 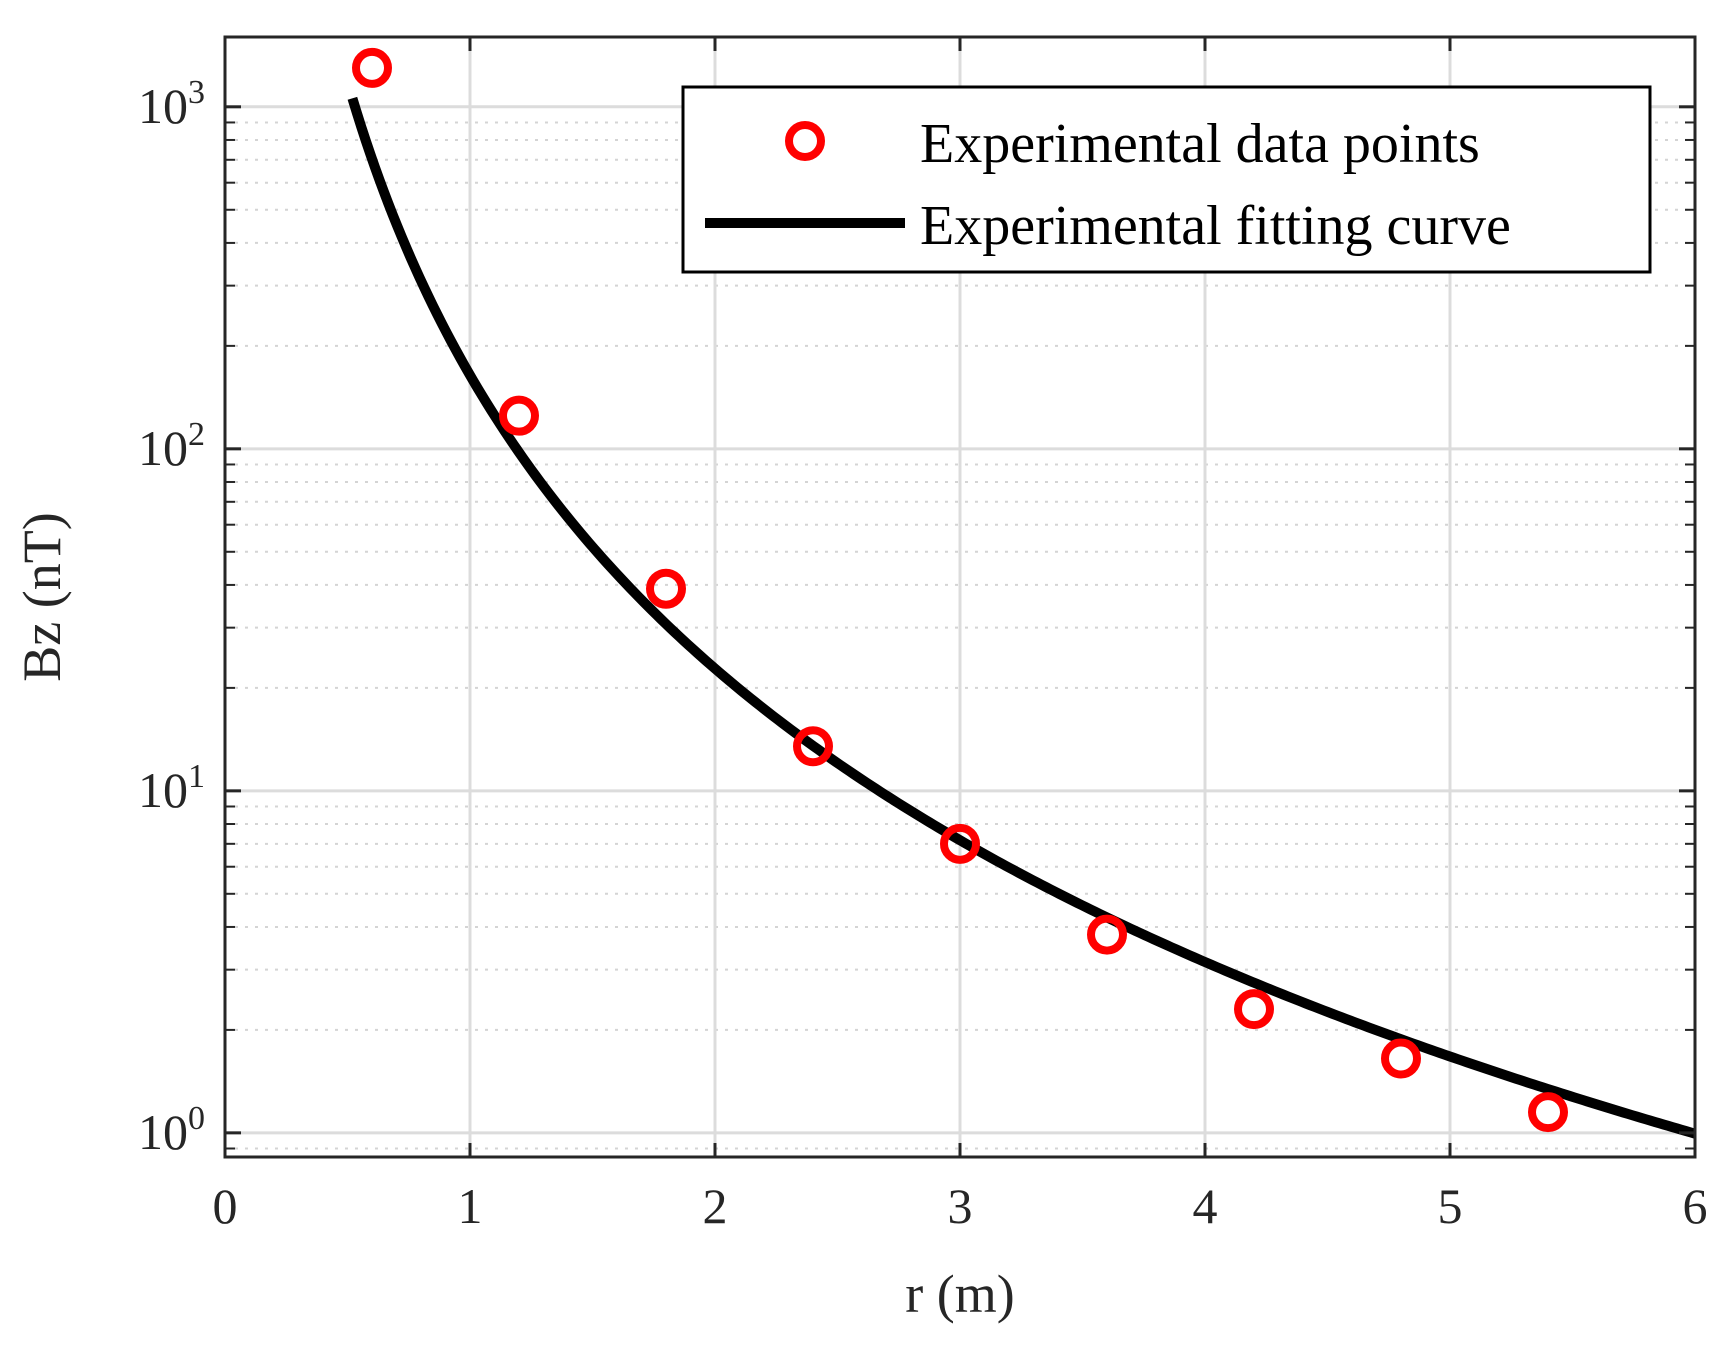 I want to click on x-tick-label: 0, so click(x=225, y=1206).